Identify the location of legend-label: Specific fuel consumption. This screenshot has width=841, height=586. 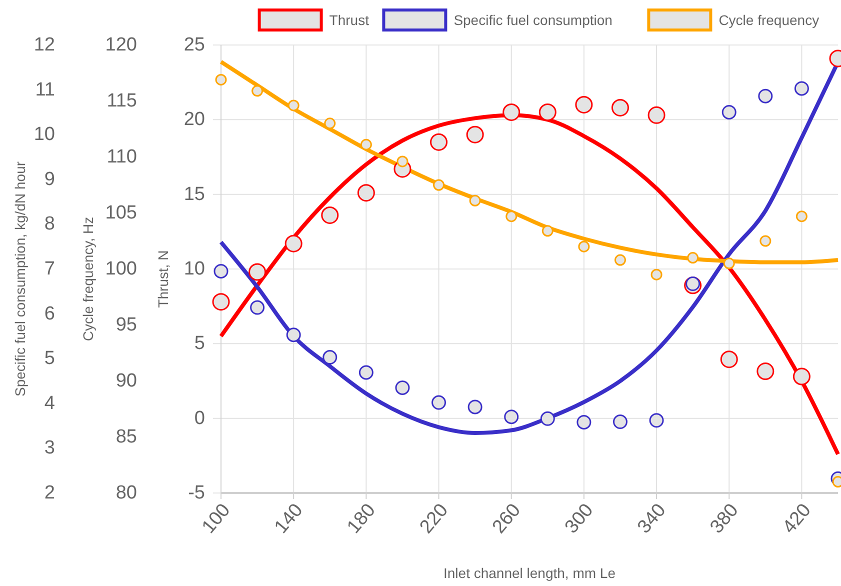
(533, 20).